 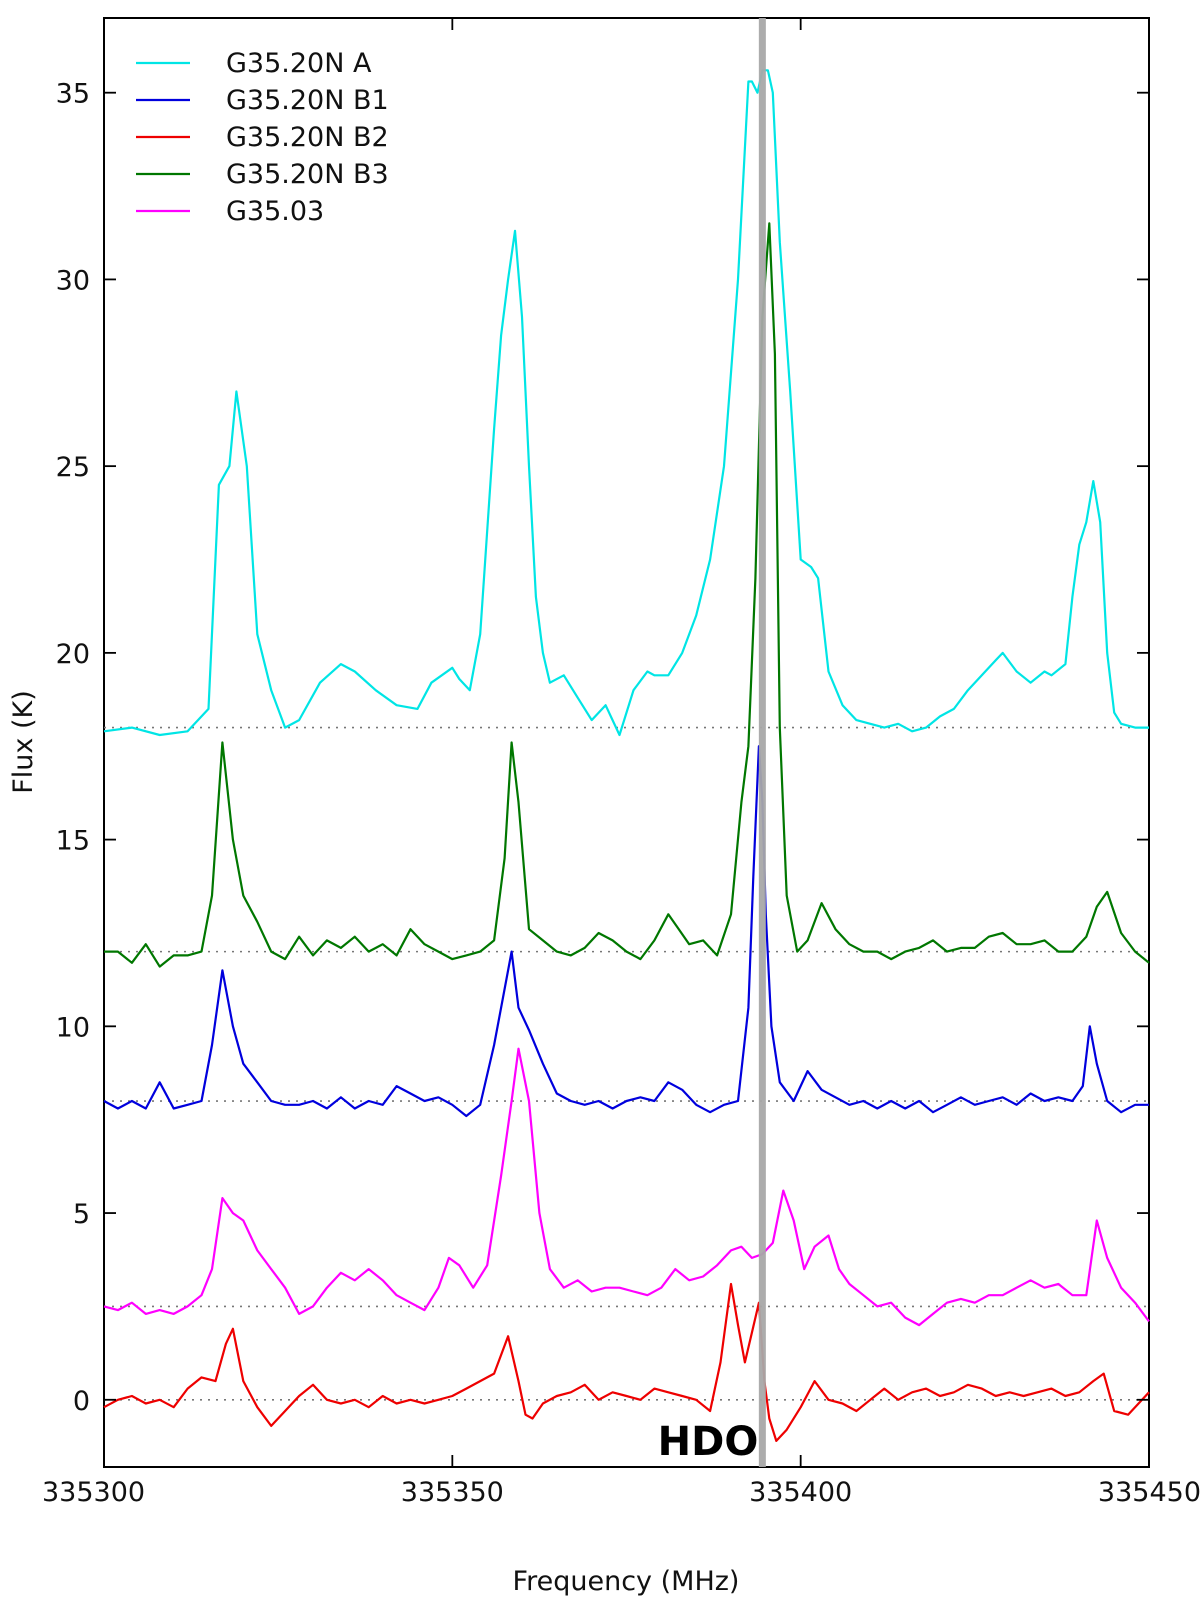 What do you see at coordinates (73, 94) in the screenshot?
I see `y-tick-label-7: 35` at bounding box center [73, 94].